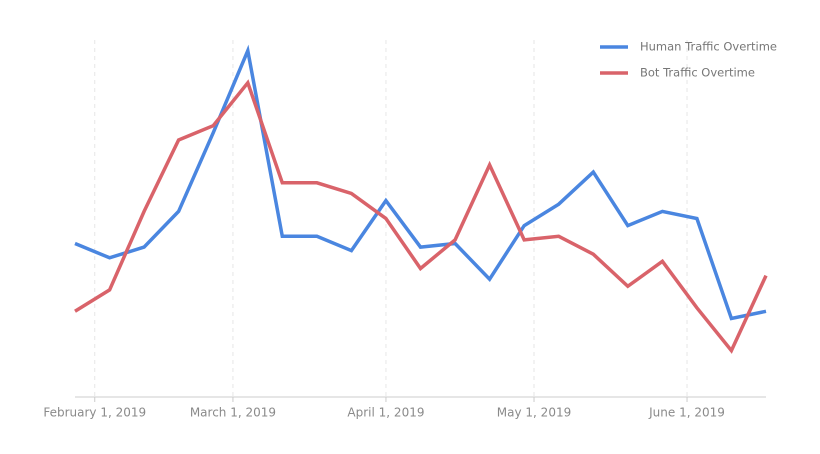 The image size is (820, 454). Describe the element at coordinates (697, 73) in the screenshot. I see `legend-label: Bot Traffic Overtime` at that location.